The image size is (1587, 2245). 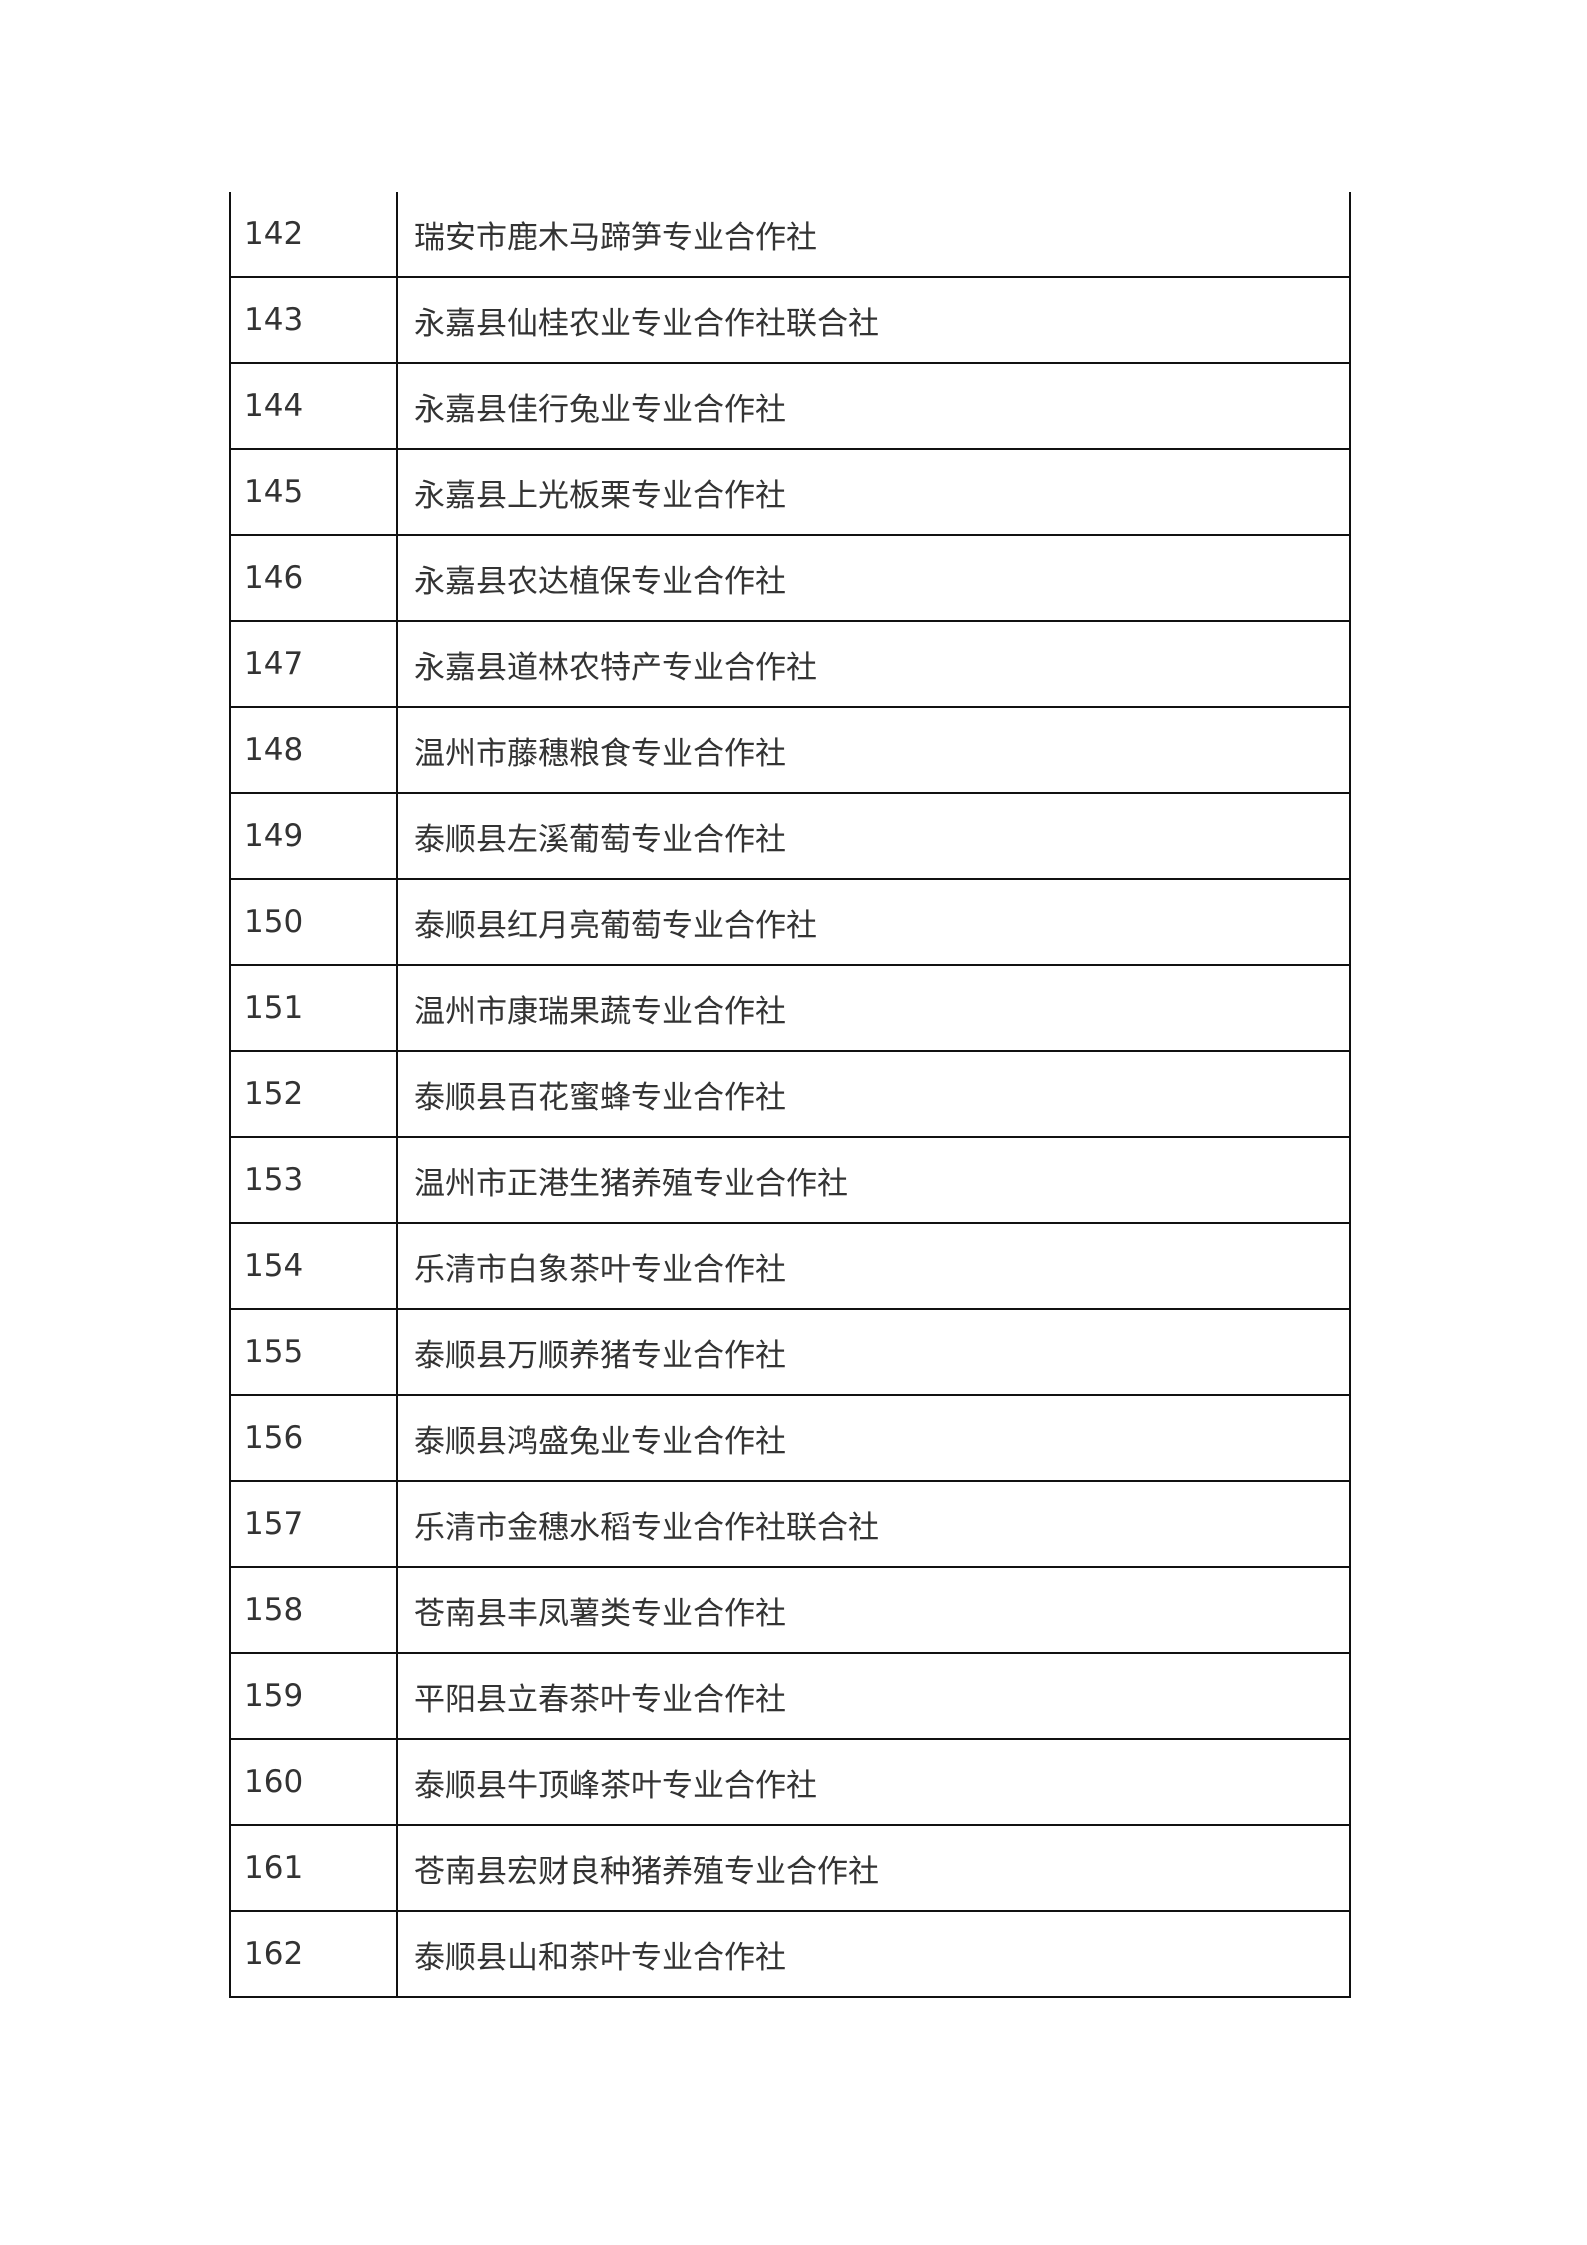 I want to click on table-row: 143 永嘉县仙桂农业专业合作社联合社, so click(x=790, y=320).